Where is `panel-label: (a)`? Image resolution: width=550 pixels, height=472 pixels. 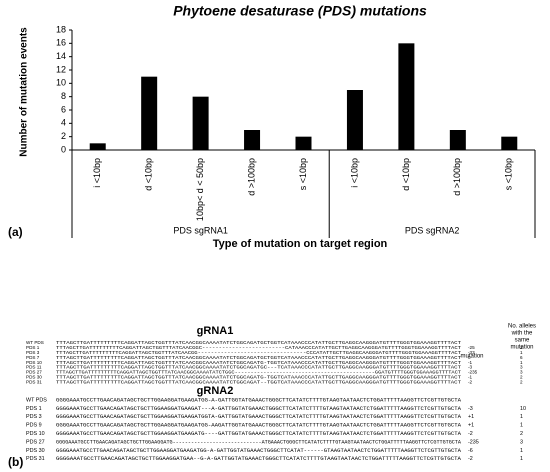
panel-label: (a) is located at coordinates (15, 232).